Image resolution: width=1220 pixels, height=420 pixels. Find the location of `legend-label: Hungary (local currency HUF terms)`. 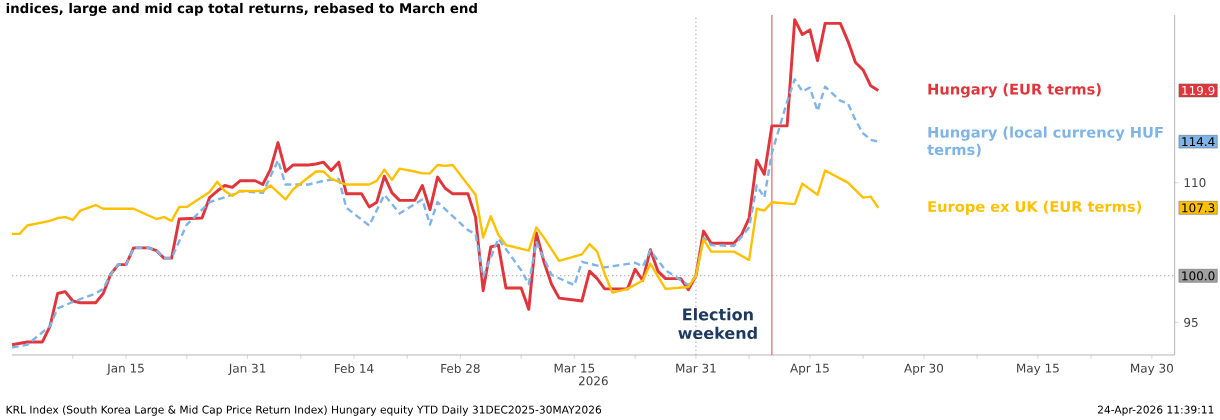

legend-label: Hungary (local currency HUF terms) is located at coordinates (1045, 141).